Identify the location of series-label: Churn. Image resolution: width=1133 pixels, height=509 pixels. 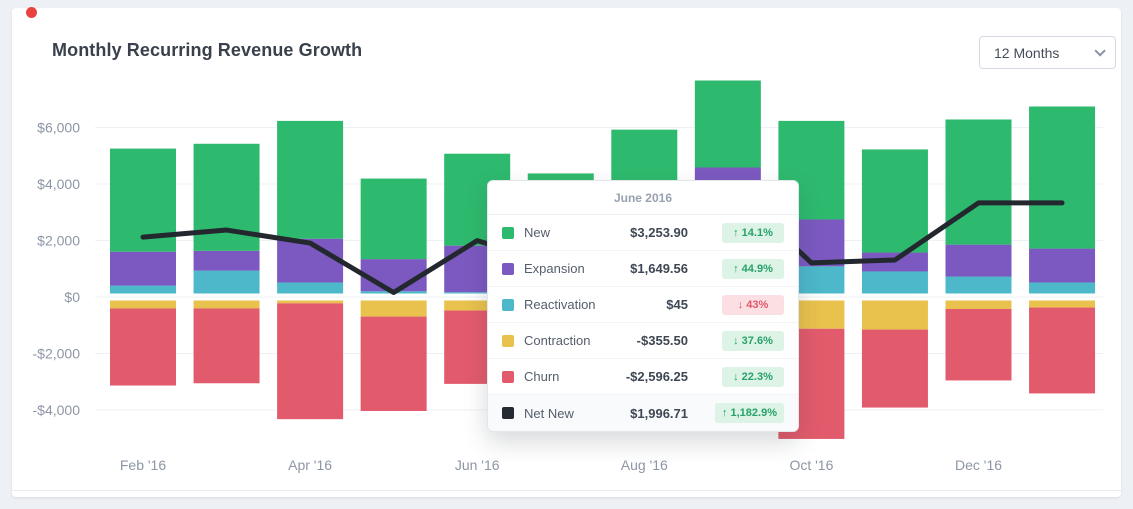
(542, 376).